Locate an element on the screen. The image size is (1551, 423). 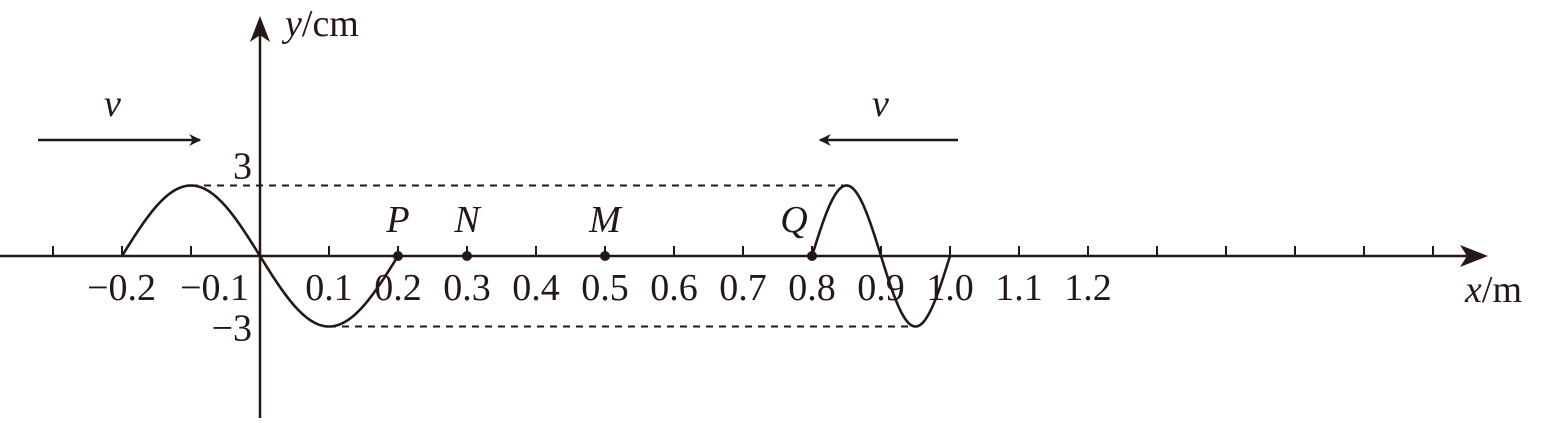
point-p-label: P is located at coordinates (397, 220).